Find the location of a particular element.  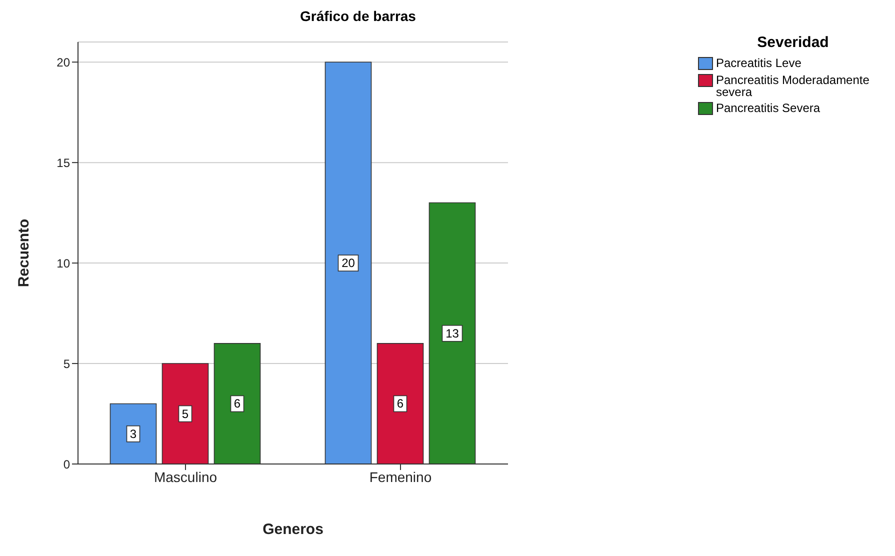

y-tick-label: 10 is located at coordinates (63, 263).